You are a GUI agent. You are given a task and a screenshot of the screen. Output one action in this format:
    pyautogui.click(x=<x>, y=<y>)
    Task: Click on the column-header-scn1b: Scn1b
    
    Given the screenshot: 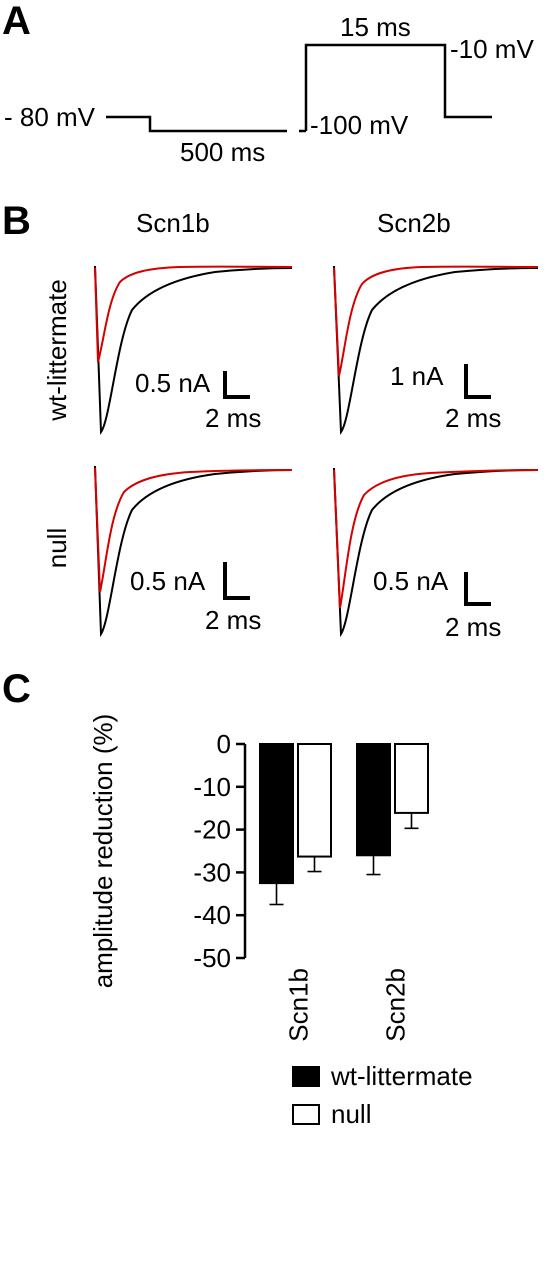 What is the action you would take?
    pyautogui.click(x=173, y=223)
    